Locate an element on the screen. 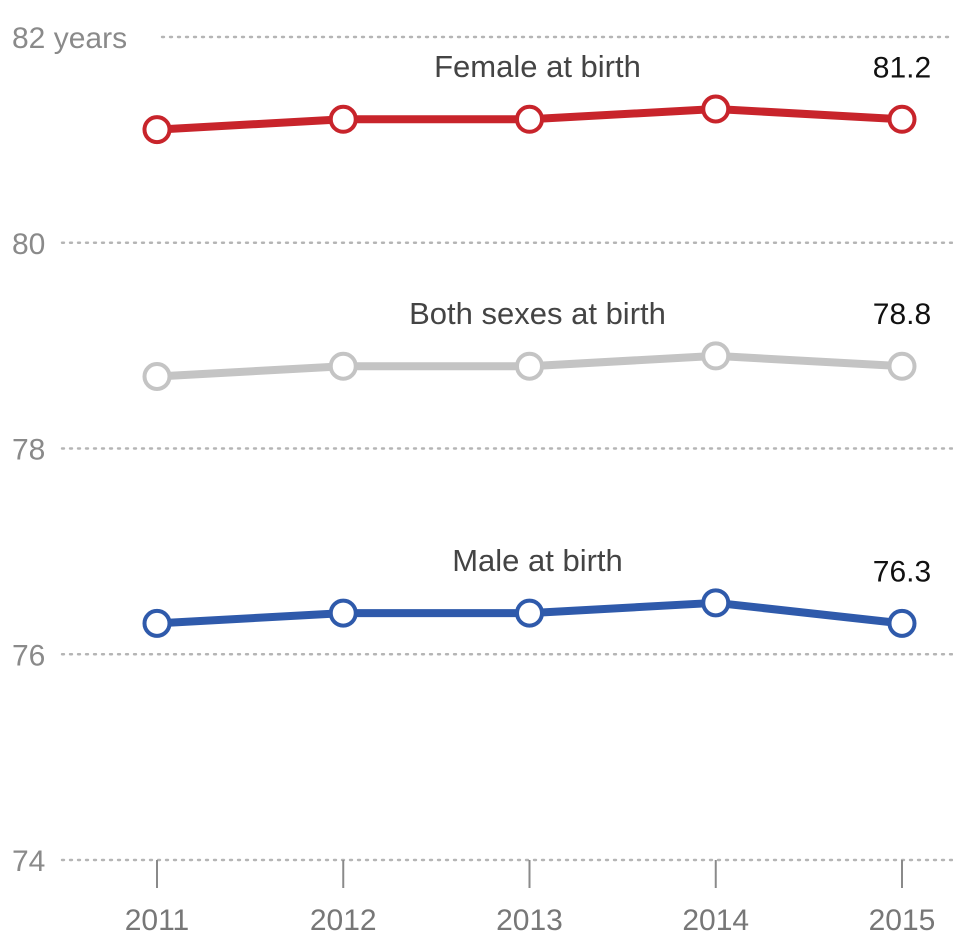 This screenshot has height=944, width=953. data-label-male-at-birth: 76.3 is located at coordinates (902, 571).